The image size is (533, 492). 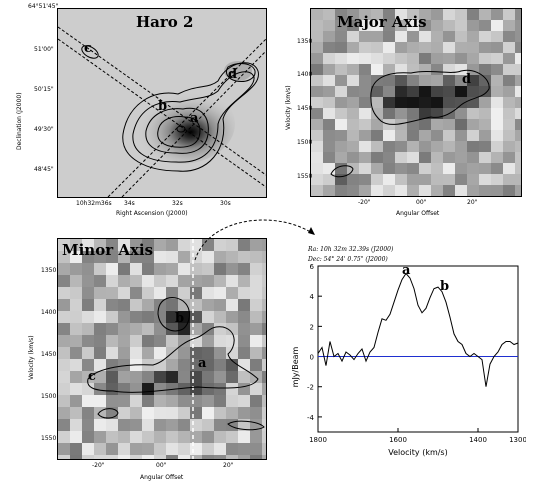 I want to click on haro2-label-b: b, so click(x=163, y=106).